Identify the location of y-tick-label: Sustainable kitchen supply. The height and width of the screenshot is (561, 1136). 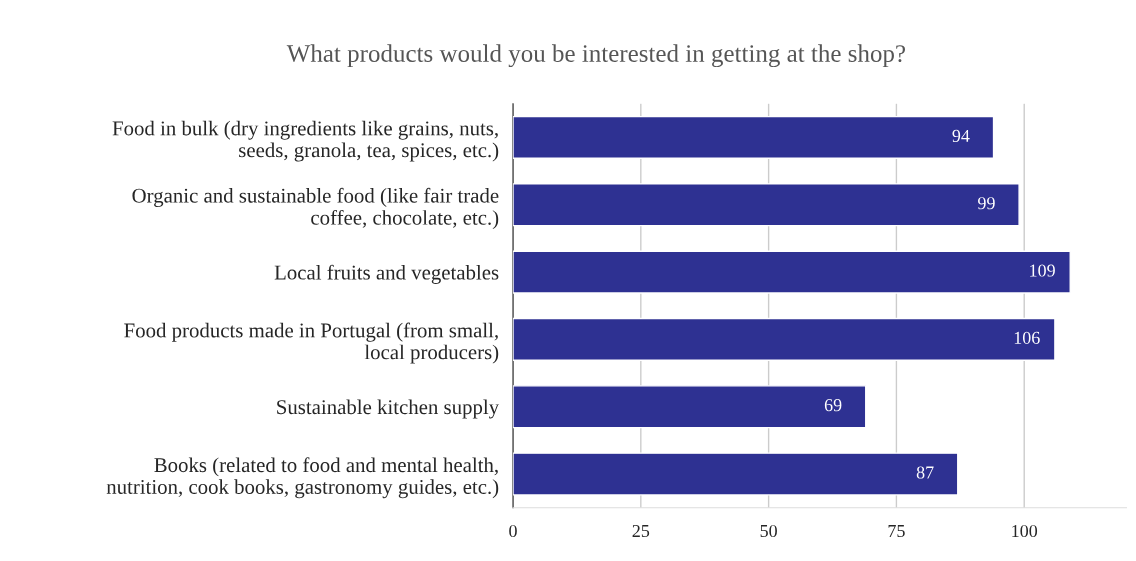
(388, 409).